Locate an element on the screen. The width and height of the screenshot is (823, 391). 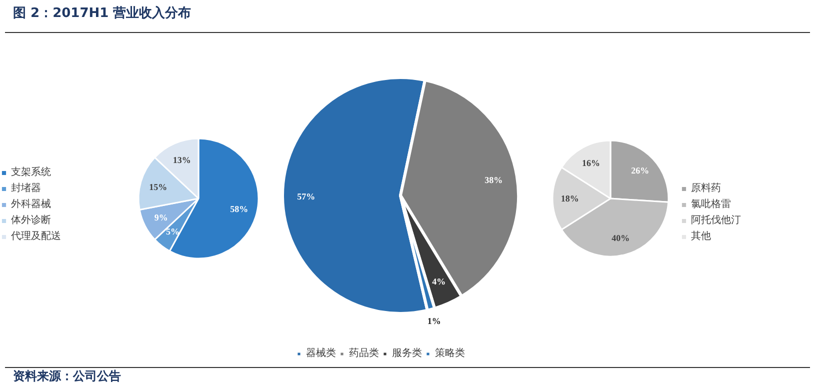
legend-label: 外科器械 is located at coordinates (31, 204).